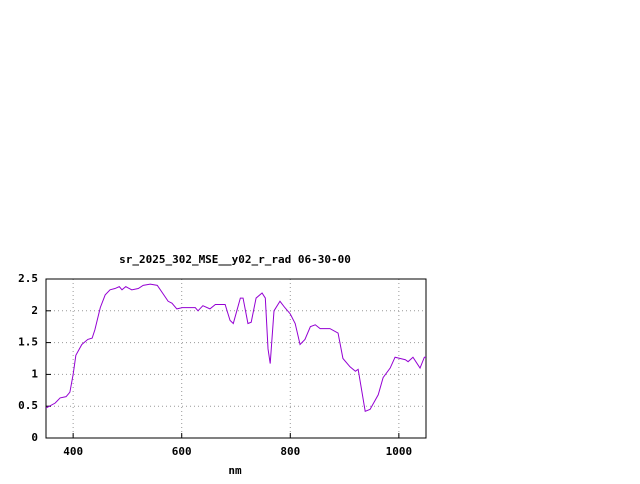  I want to click on x-axis-label: nm, so click(235, 470).